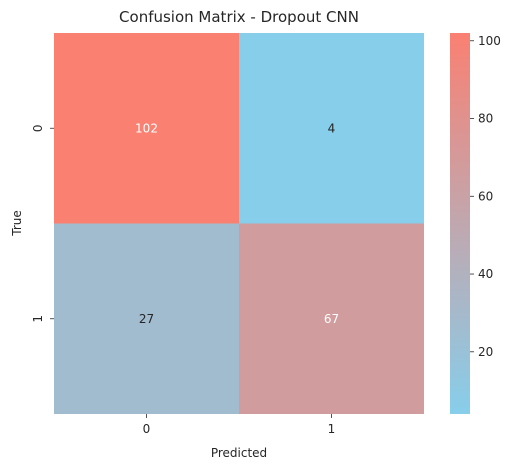 The height and width of the screenshot is (470, 513). Describe the element at coordinates (38, 319) in the screenshot. I see `y-tick-label: 1` at that location.